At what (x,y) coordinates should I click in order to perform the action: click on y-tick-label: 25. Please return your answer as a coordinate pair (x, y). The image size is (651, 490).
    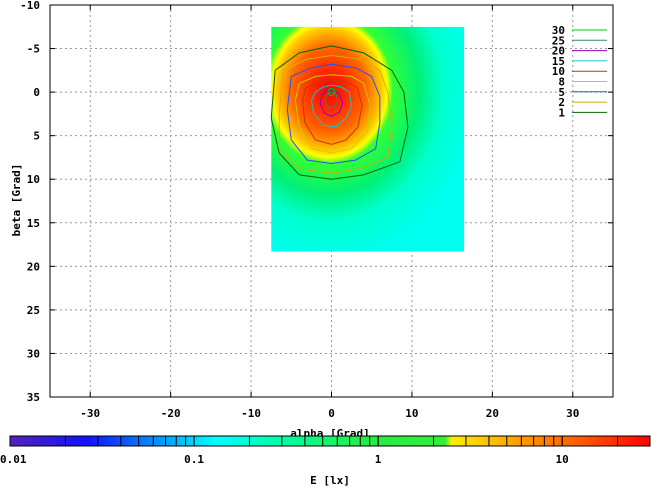
    Looking at the image, I should click on (33, 310).